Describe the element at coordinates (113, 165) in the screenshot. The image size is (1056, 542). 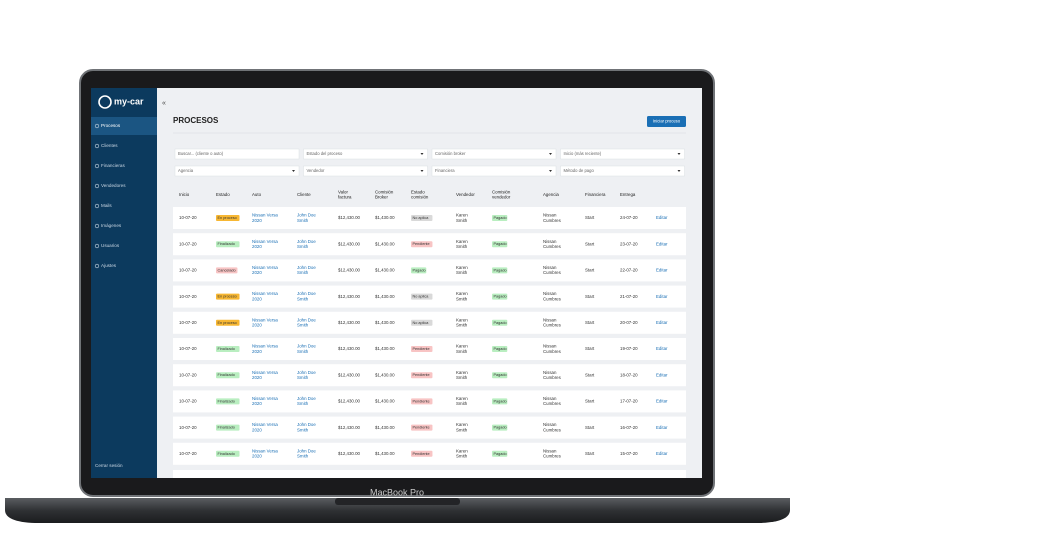
I see `menu-item: Financieras` at that location.